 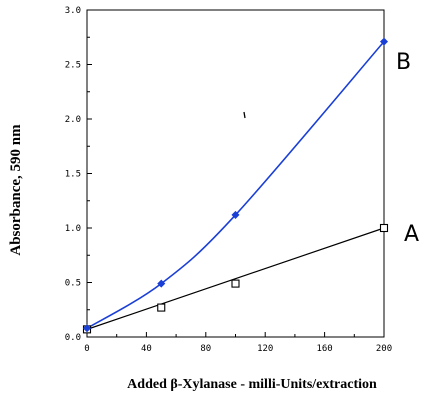 I want to click on x-tick-label: 120, so click(x=265, y=349).